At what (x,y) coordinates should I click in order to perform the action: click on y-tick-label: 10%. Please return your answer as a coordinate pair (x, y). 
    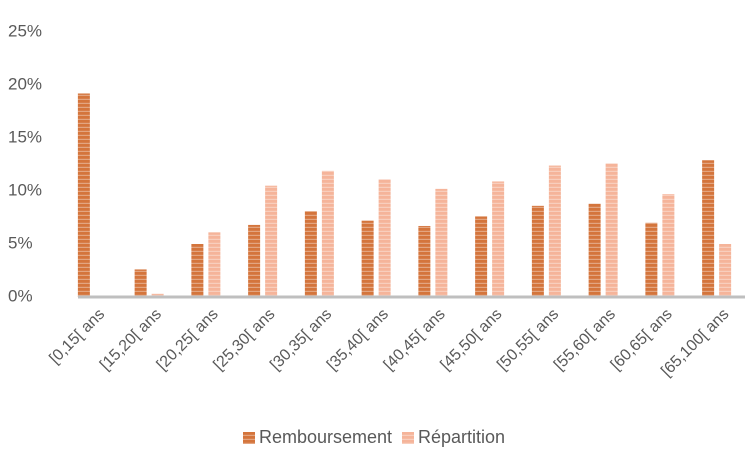
    Looking at the image, I should click on (25, 189).